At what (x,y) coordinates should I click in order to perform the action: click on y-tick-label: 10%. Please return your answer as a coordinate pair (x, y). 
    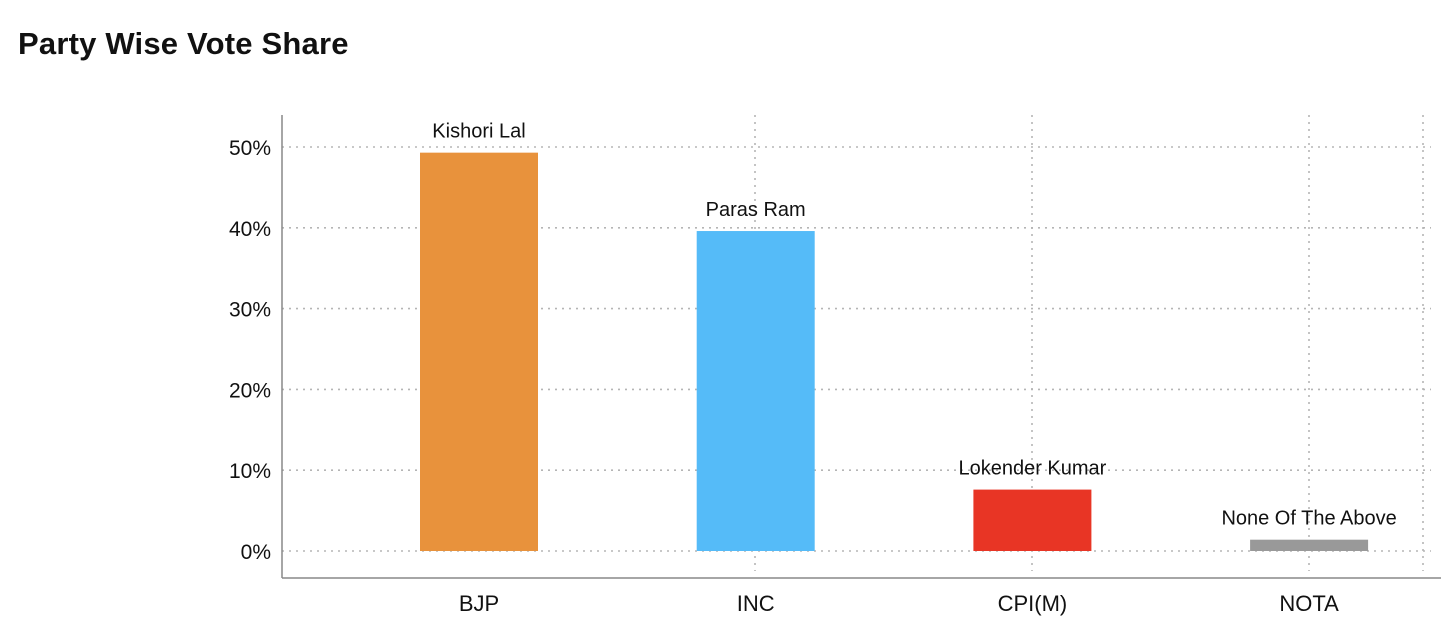
    Looking at the image, I should click on (250, 471).